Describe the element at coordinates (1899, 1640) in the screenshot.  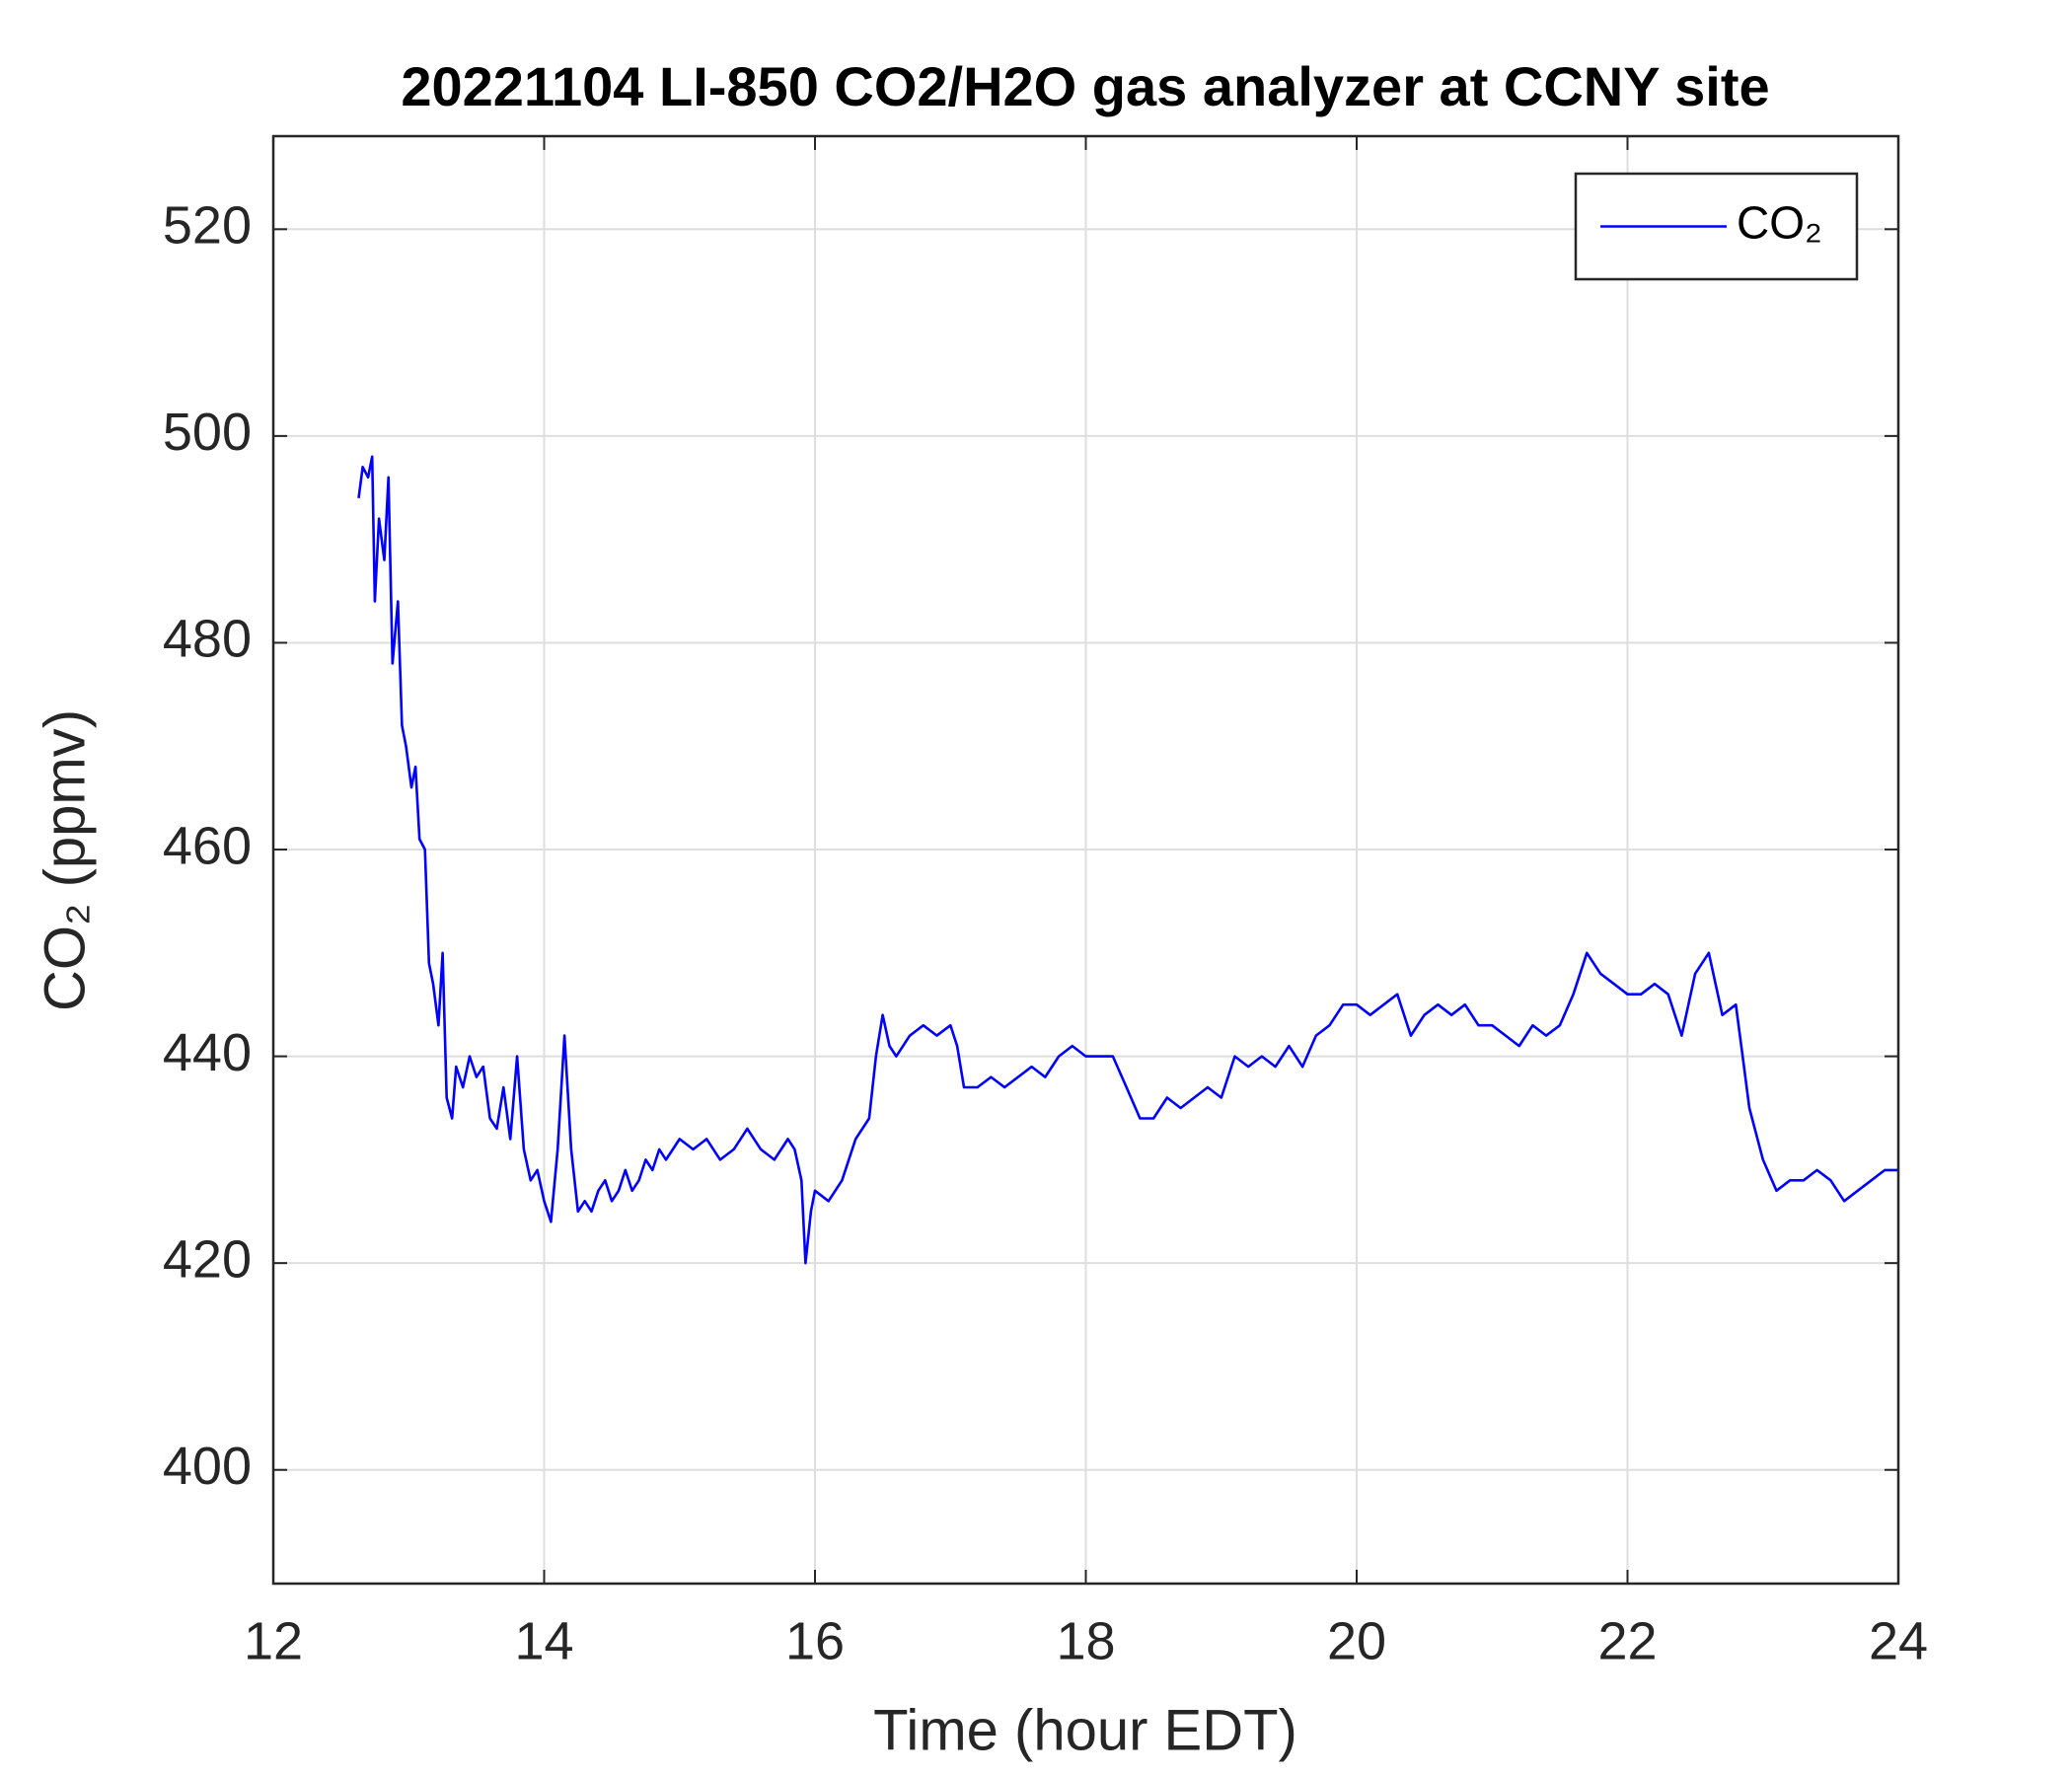
I see `x-tick-label: 24` at that location.